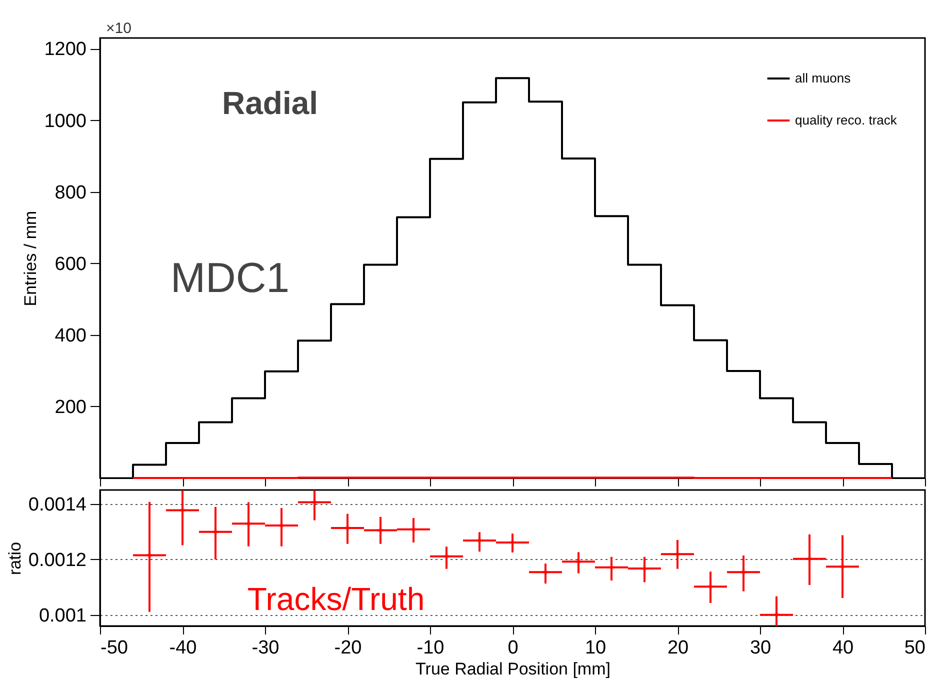  What do you see at coordinates (823, 78) in the screenshot?
I see `legend-label: all muons` at bounding box center [823, 78].